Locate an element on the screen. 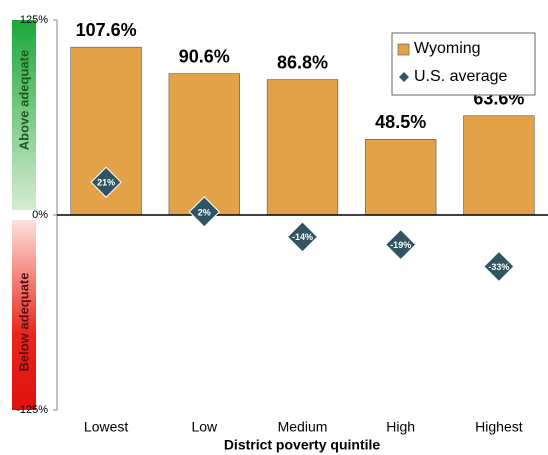 This screenshot has width=548, height=455. x-tick-label: Low is located at coordinates (204, 427).